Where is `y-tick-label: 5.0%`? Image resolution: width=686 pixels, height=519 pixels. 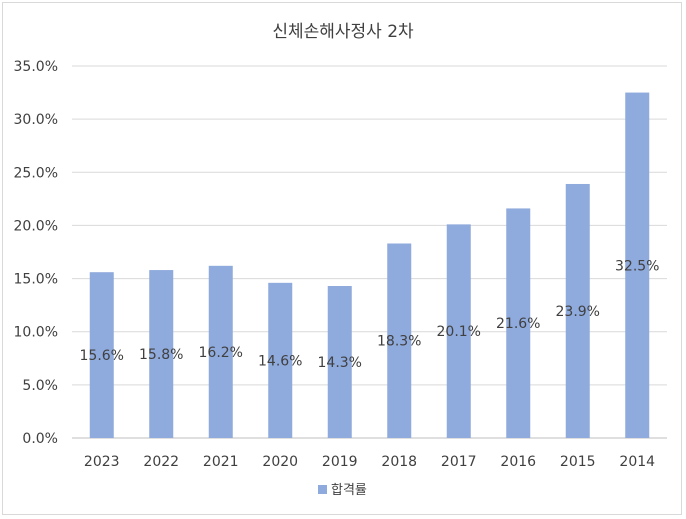 y-tick-label: 5.0% is located at coordinates (40, 386).